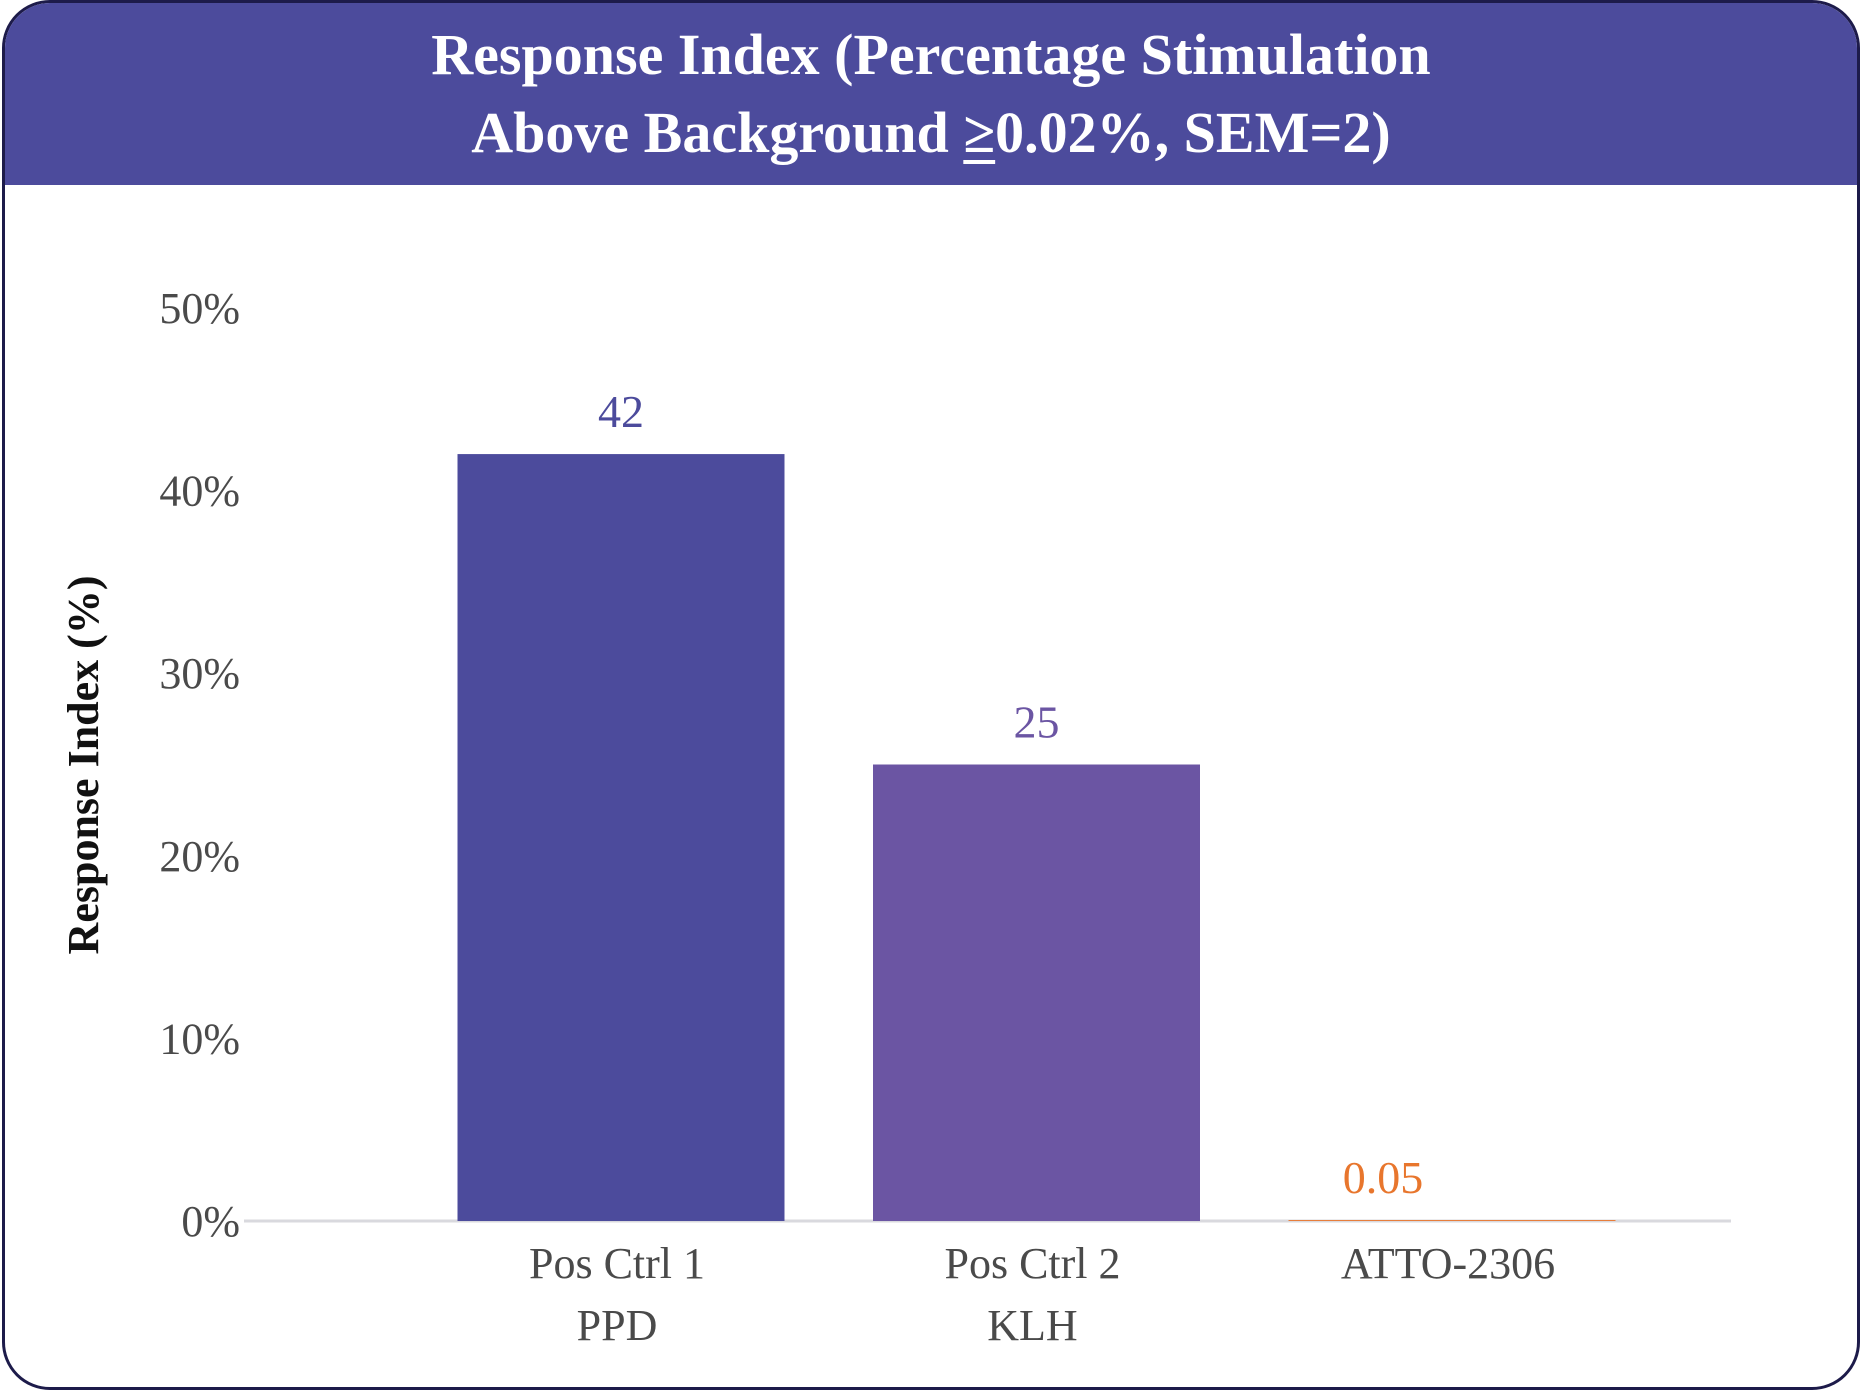  What do you see at coordinates (1032, 1263) in the screenshot?
I see `category-label-line1: Pos Ctrl 2` at bounding box center [1032, 1263].